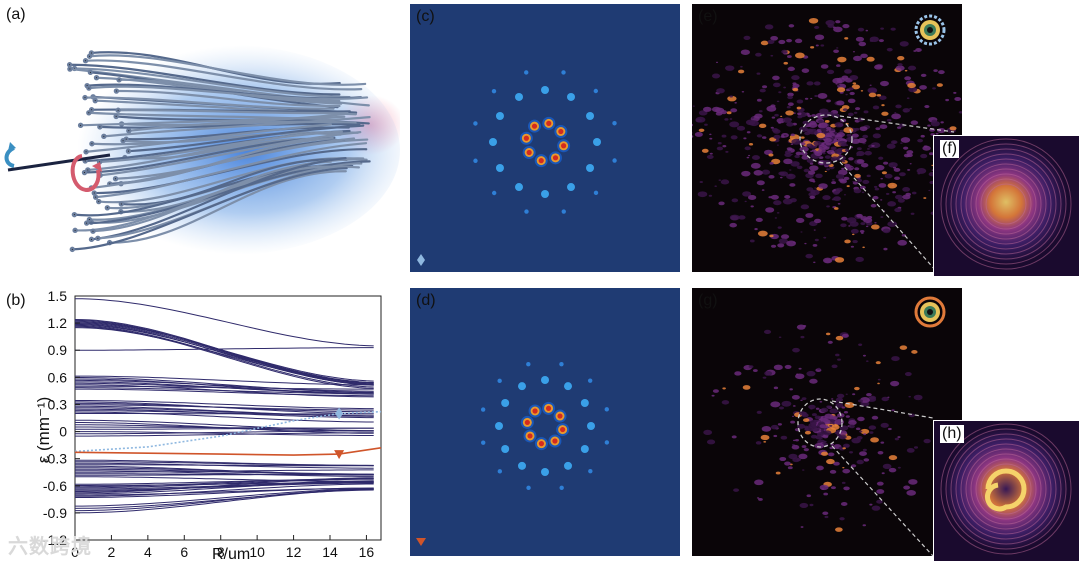 This screenshot has height=567, width=1080. I want to click on y-ticks: 1.5 1.2 0.9 0.6 0.3 0 -0.3 -0.6 -0.9 -1.2, so click(61, 418).